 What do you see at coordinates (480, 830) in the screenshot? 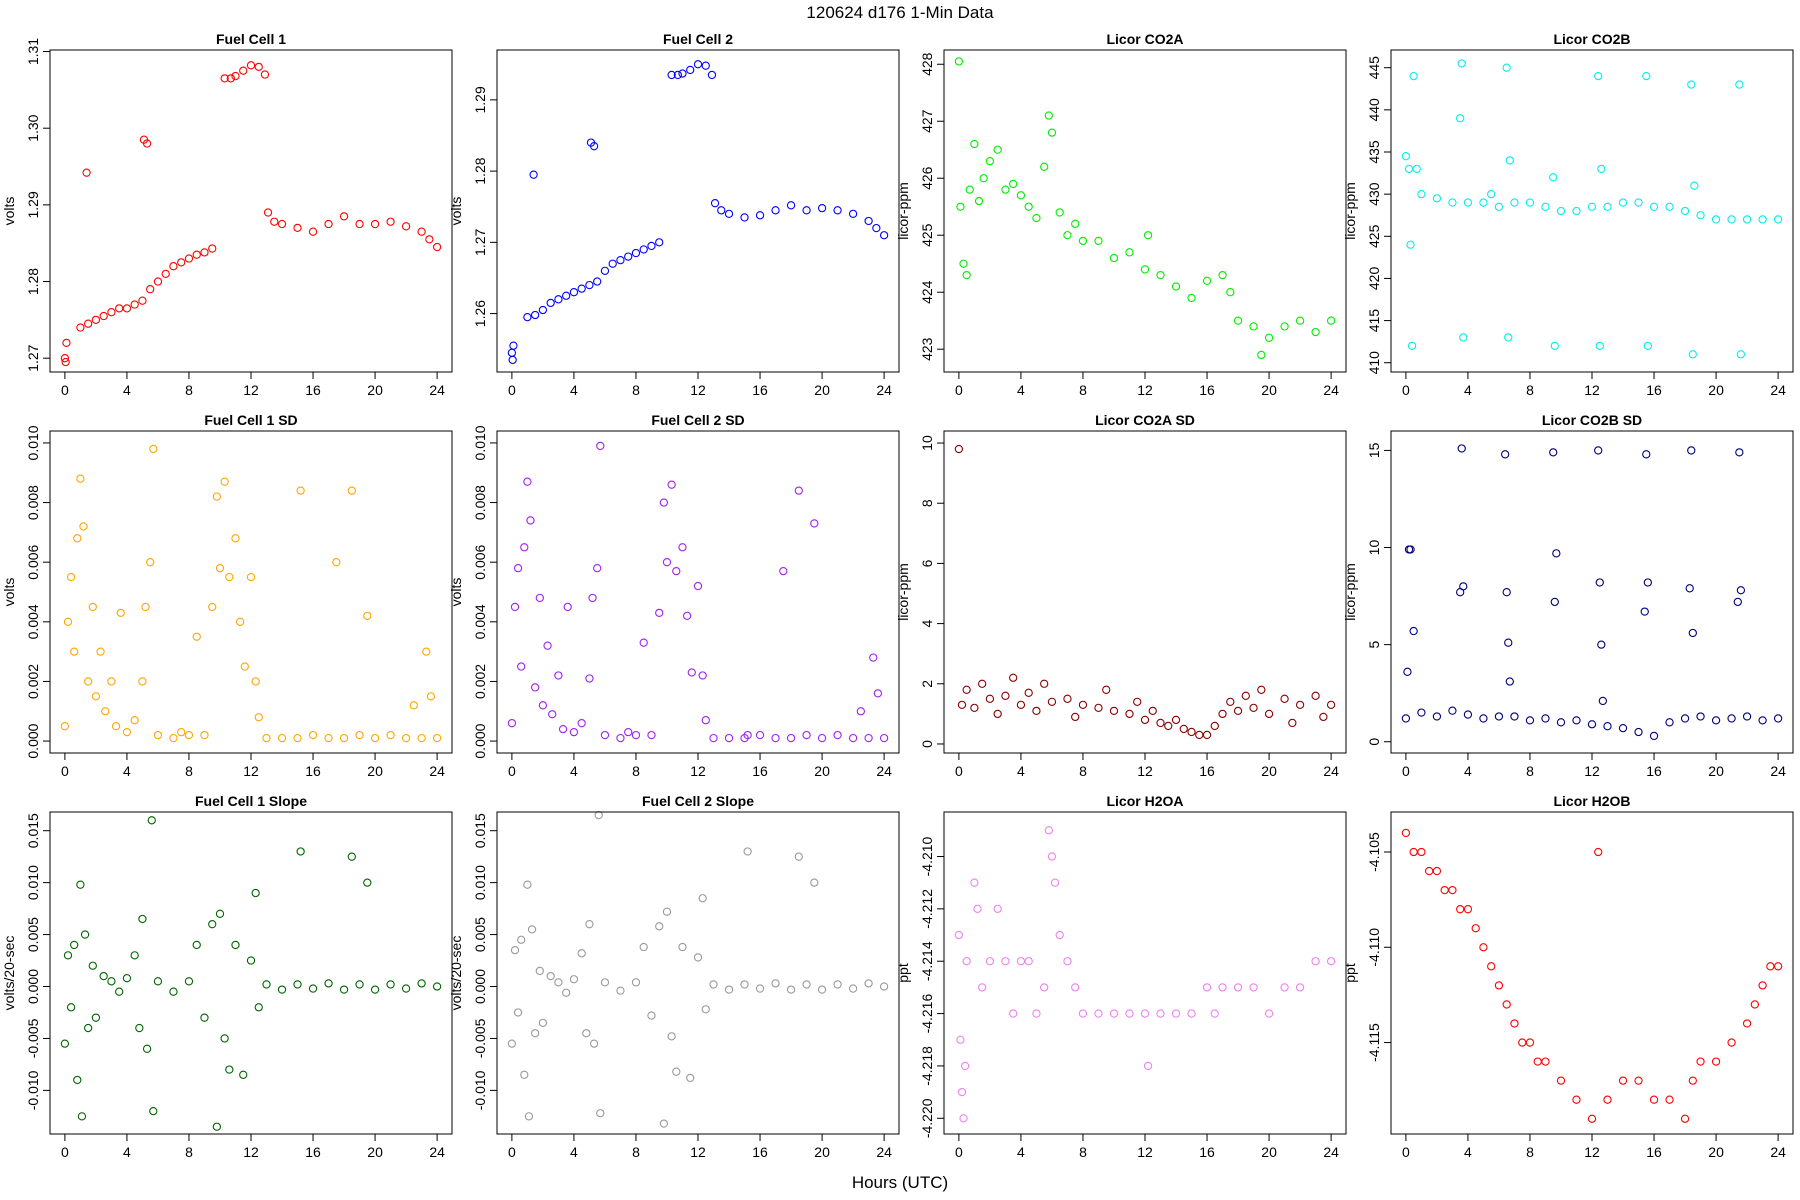
I see `y-tick-label: 0.015` at bounding box center [480, 830].